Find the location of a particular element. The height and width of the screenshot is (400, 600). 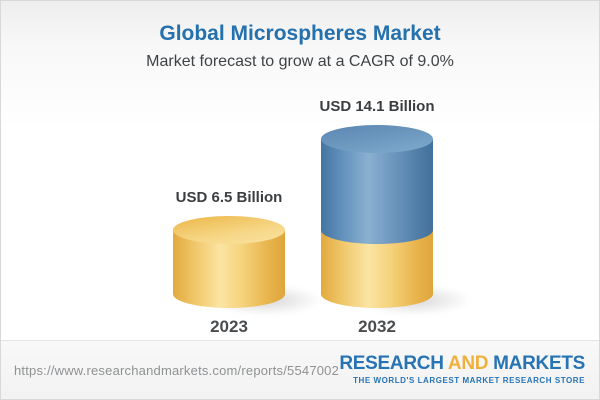

logo-wordmark: RESEARCH AND MARKETS is located at coordinates (462, 364).